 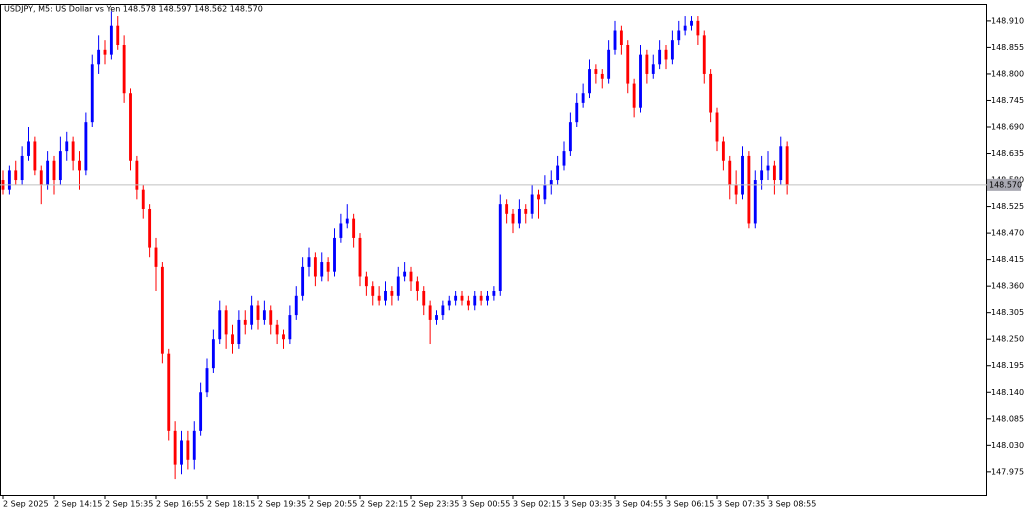 What do you see at coordinates (537, 504) in the screenshot?
I see `x-tick-label: 3 Sep 02:15` at bounding box center [537, 504].